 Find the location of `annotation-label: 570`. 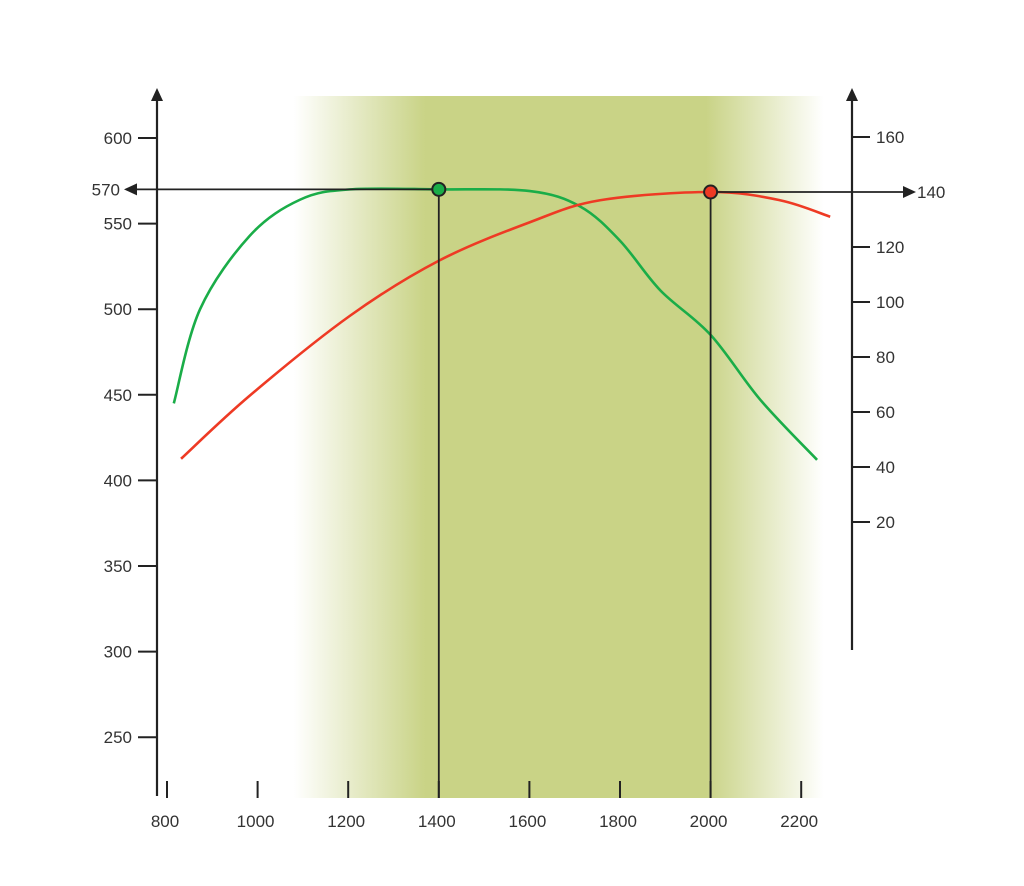

annotation-label: 570 is located at coordinates (106, 189).